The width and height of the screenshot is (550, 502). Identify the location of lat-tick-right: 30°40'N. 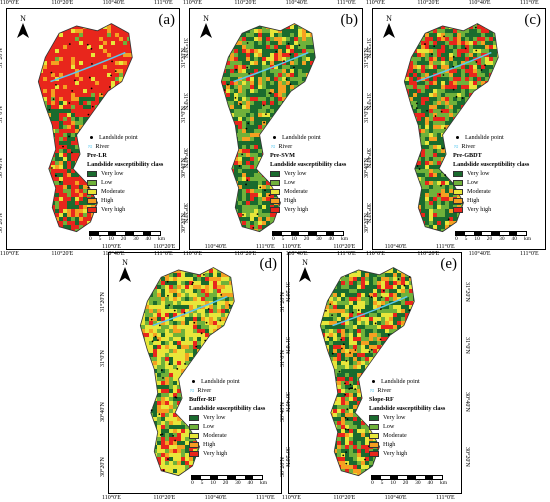
(467, 402).